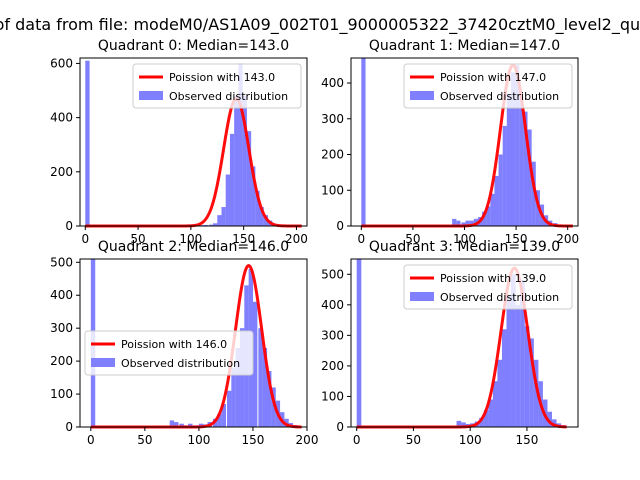 The width and height of the screenshot is (640, 480). I want to click on quadrant-3-frame, so click(464, 343).